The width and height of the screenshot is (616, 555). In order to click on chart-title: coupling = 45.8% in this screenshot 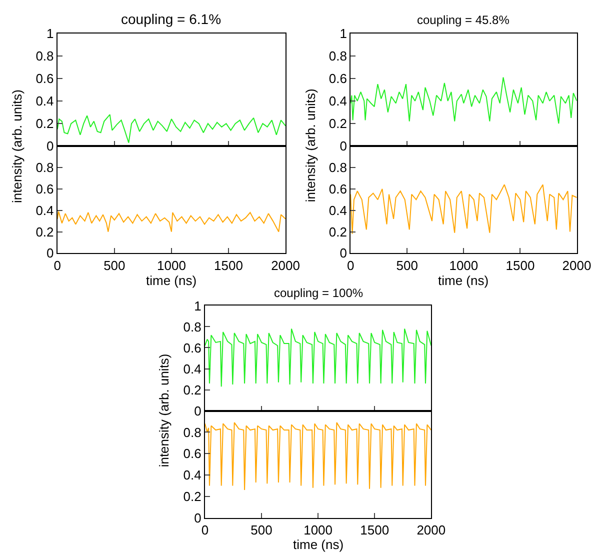, I will do `click(463, 20)`.